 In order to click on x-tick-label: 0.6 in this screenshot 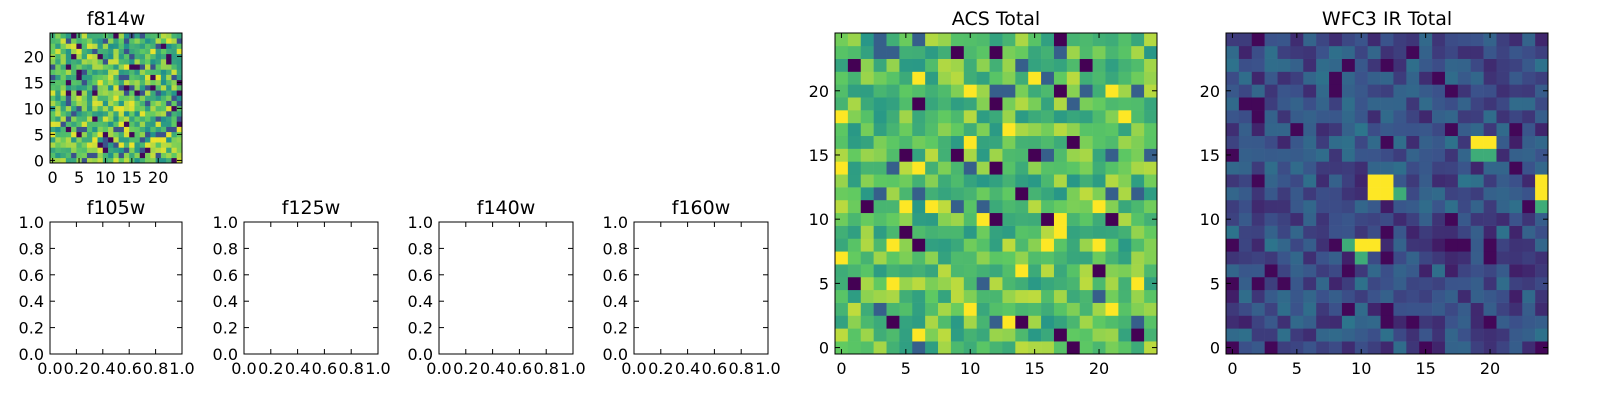, I will do `click(519, 368)`.